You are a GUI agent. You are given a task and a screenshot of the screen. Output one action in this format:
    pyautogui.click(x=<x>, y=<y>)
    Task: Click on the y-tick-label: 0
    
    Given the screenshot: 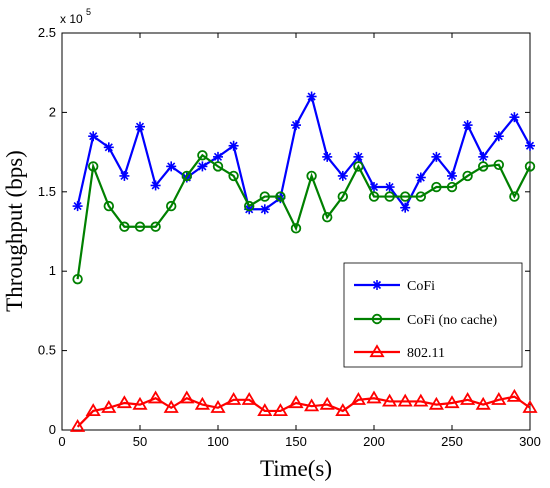 What is the action you would take?
    pyautogui.click(x=52, y=429)
    